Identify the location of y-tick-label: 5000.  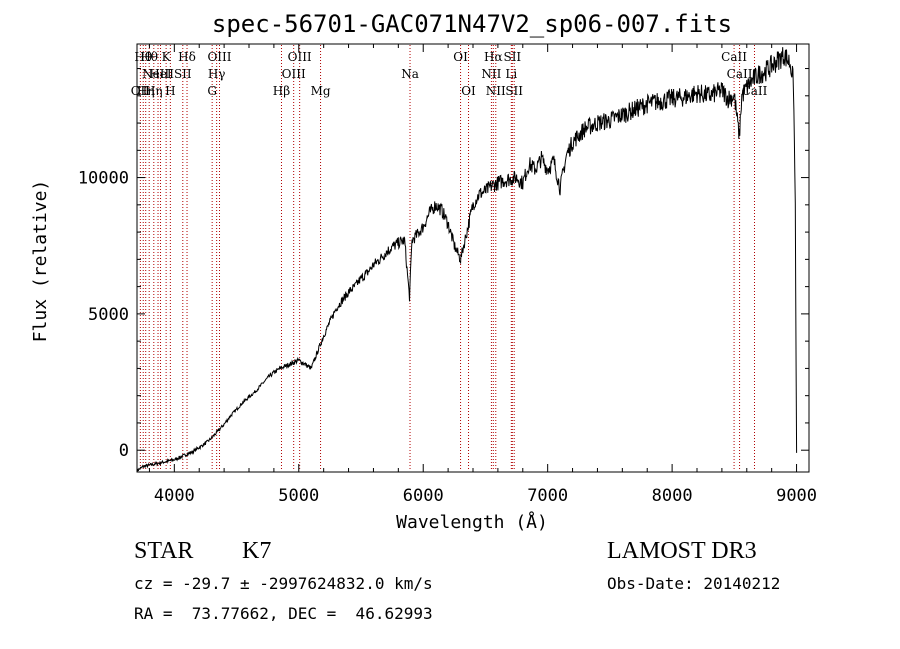
(108, 315).